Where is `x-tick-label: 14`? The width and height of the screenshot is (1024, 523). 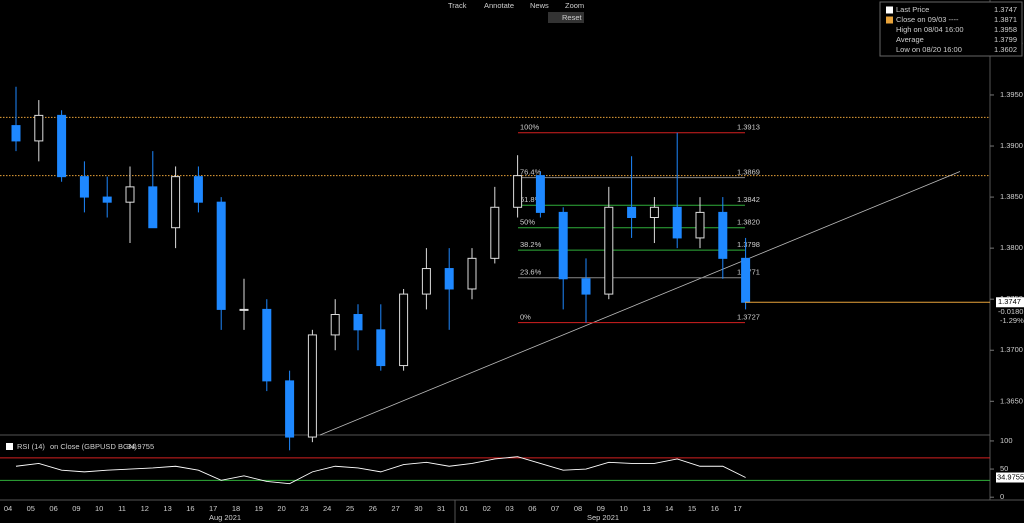 x-tick-label: 14 is located at coordinates (669, 508).